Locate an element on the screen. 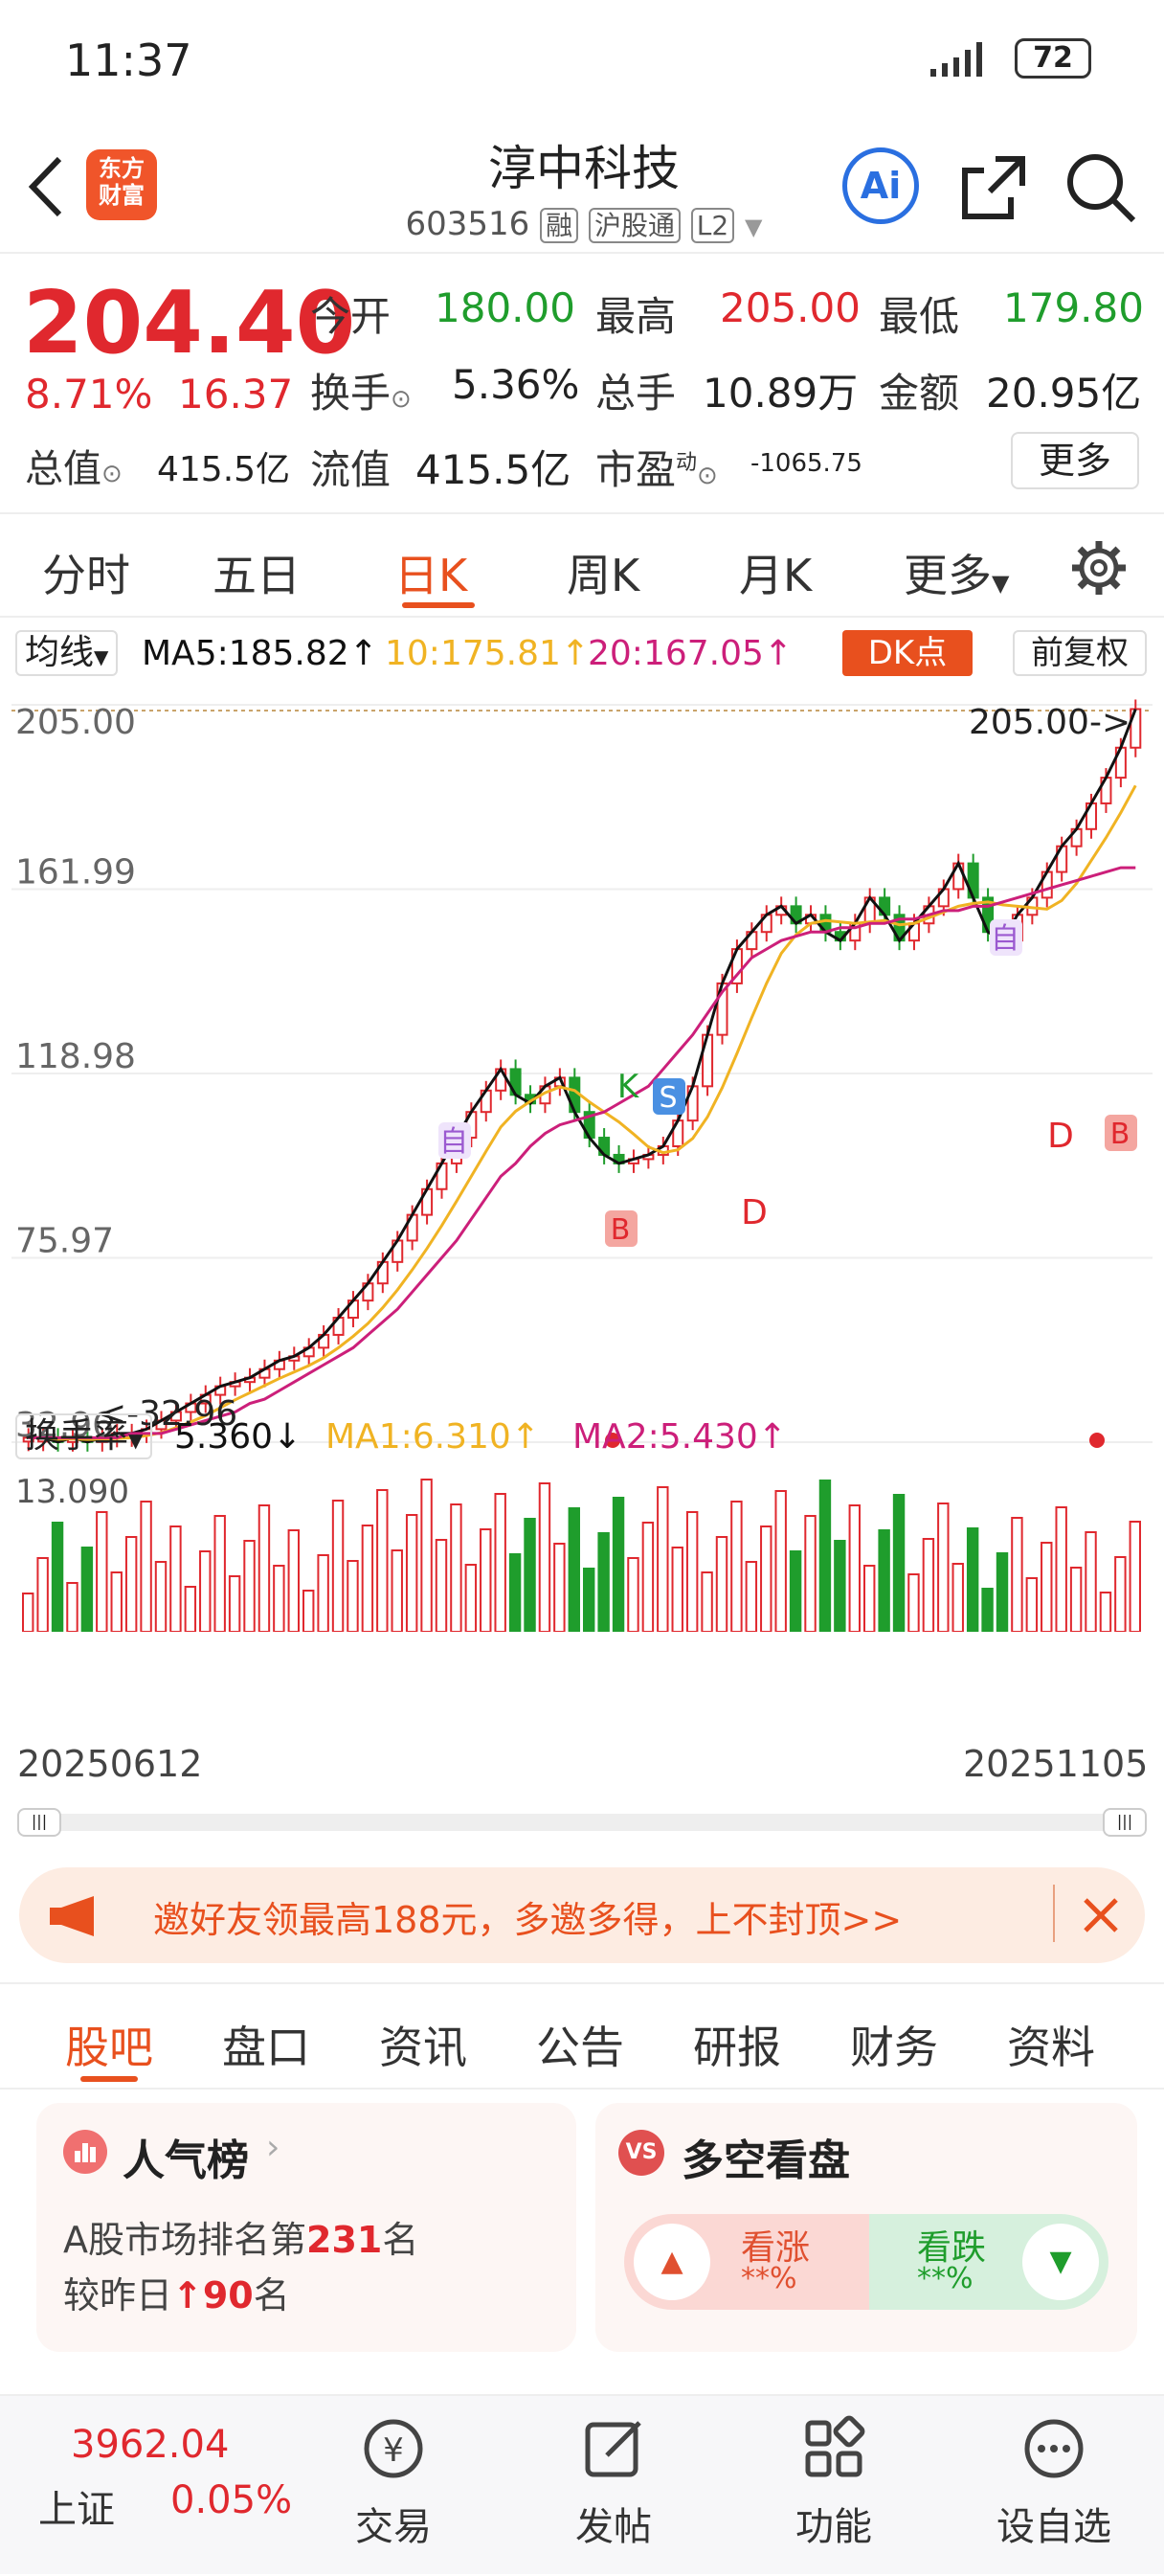  ai-button: Ai is located at coordinates (881, 185).